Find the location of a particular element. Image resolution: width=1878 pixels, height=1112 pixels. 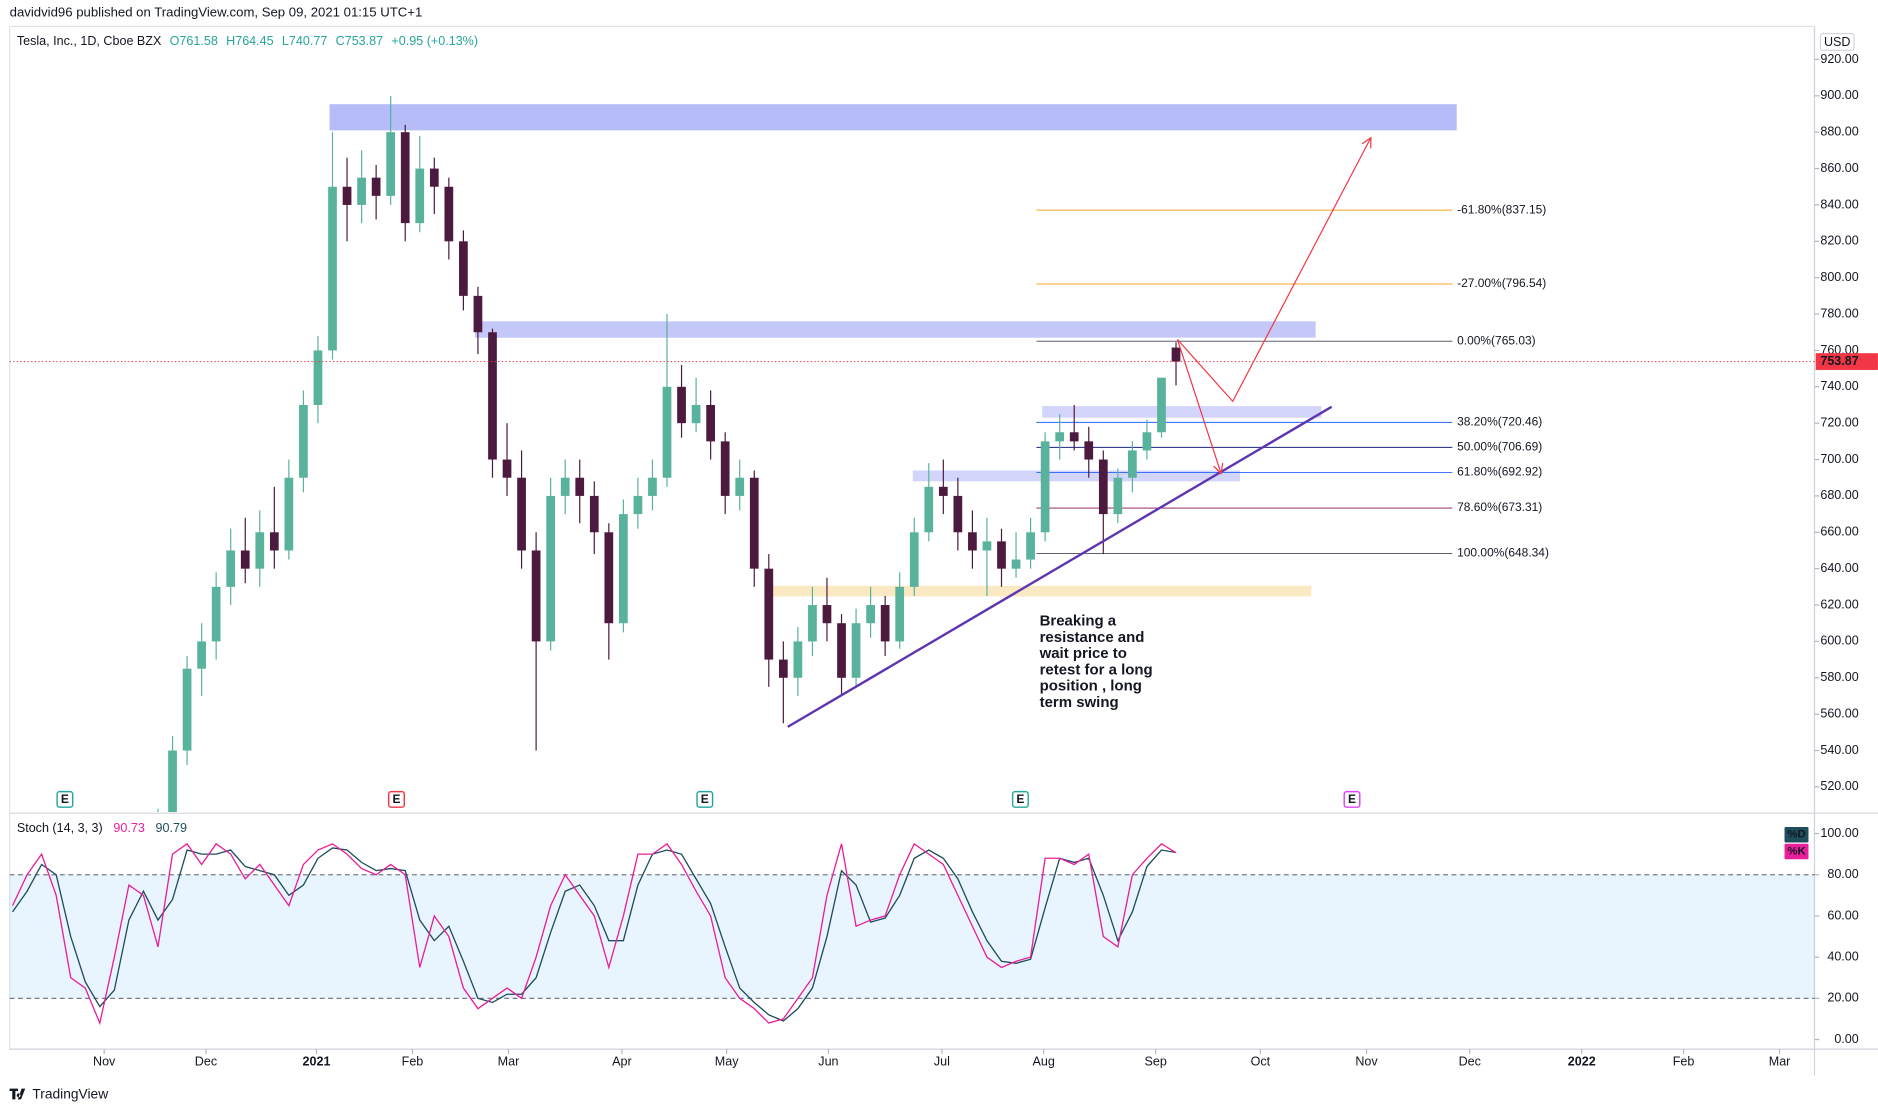

legend-high: H764.45 is located at coordinates (250, 41).